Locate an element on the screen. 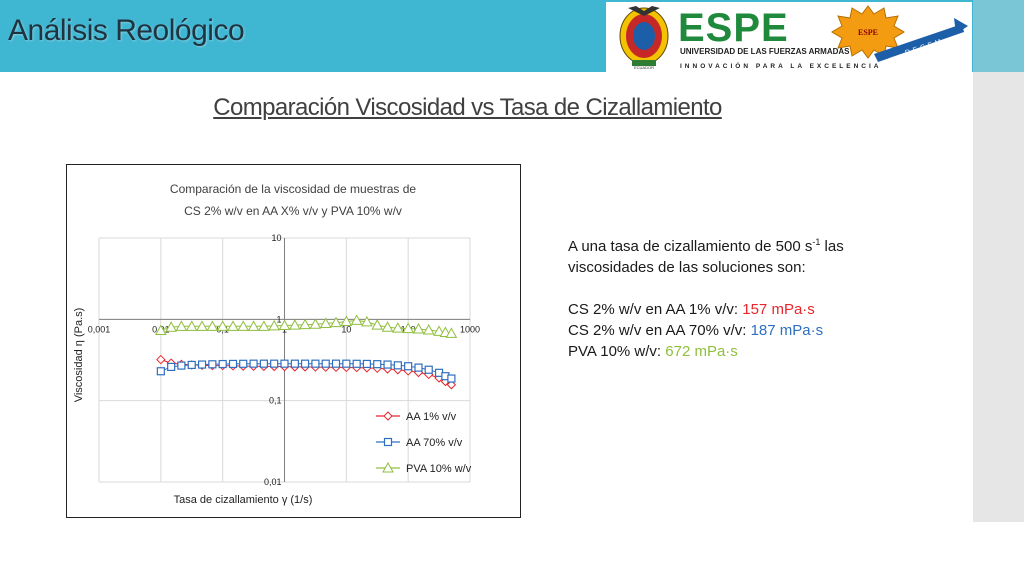  summary-line-aa70: CS 2% w/v en AA 70% v/v: 187 mPa·s is located at coordinates (738, 330).